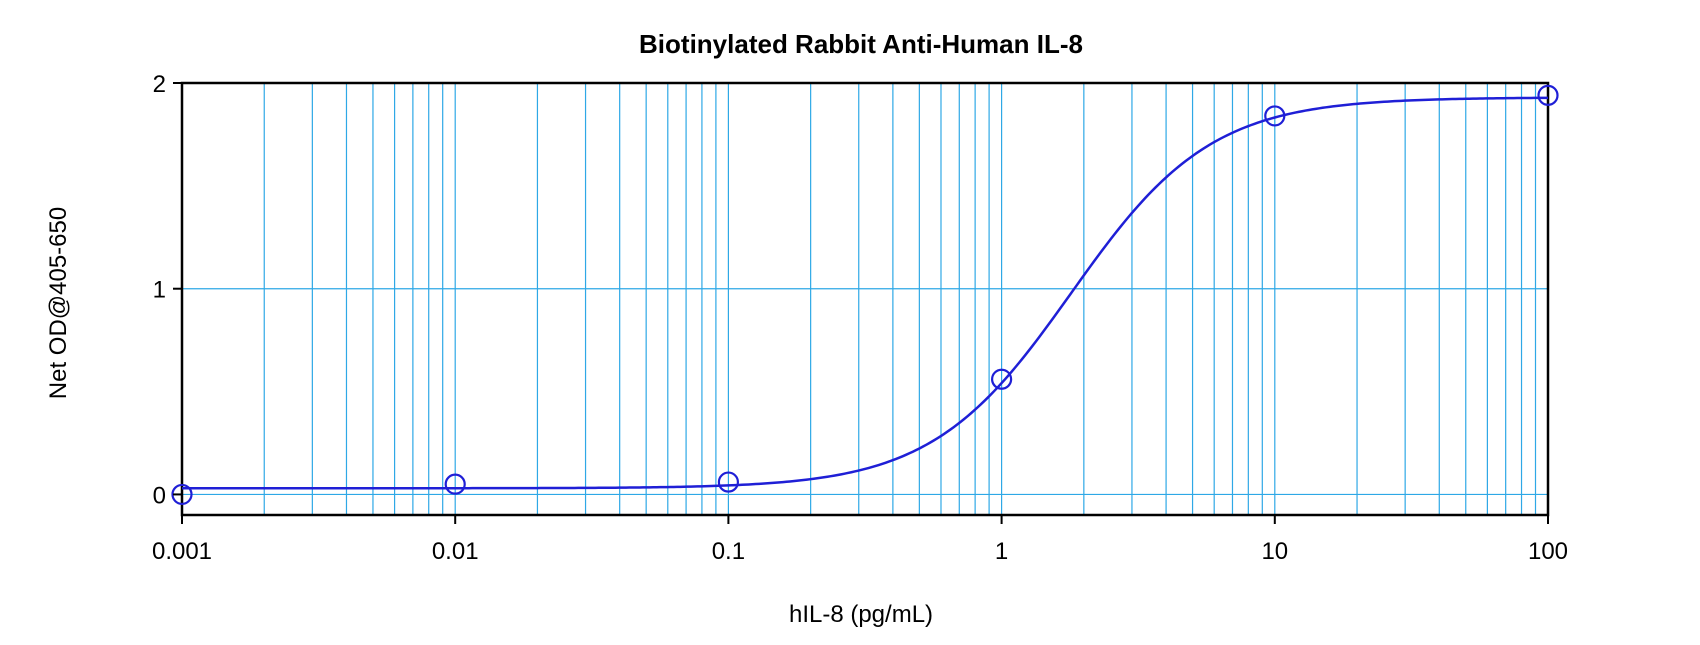  I want to click on x-axis-label: hIL-8 (pg/mL), so click(861, 614).